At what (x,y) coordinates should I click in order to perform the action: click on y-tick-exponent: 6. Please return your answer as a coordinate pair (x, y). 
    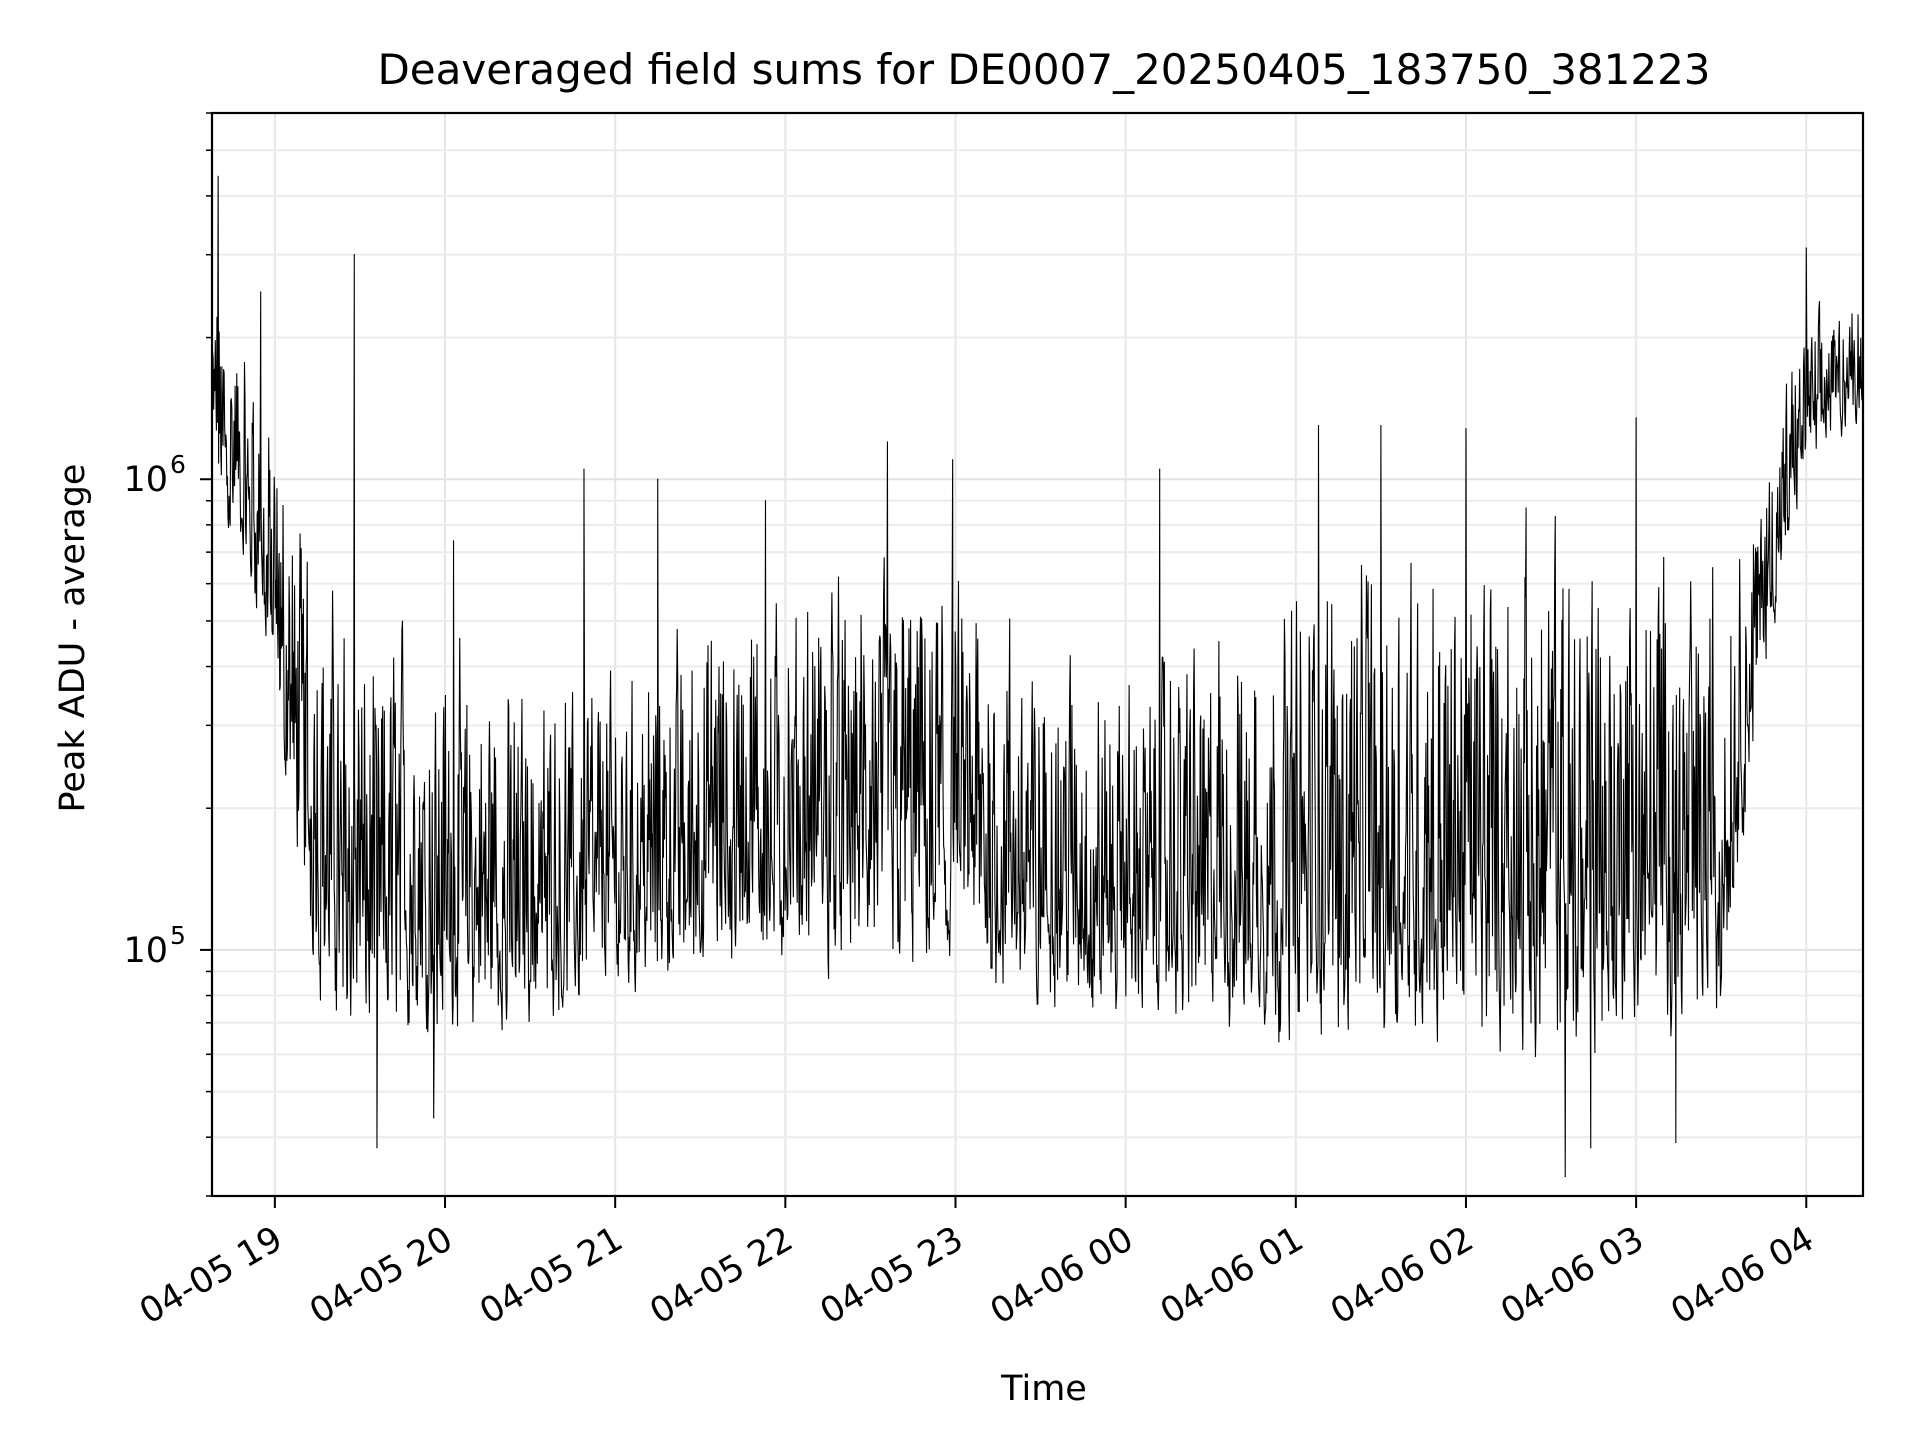
    Looking at the image, I should click on (178, 464).